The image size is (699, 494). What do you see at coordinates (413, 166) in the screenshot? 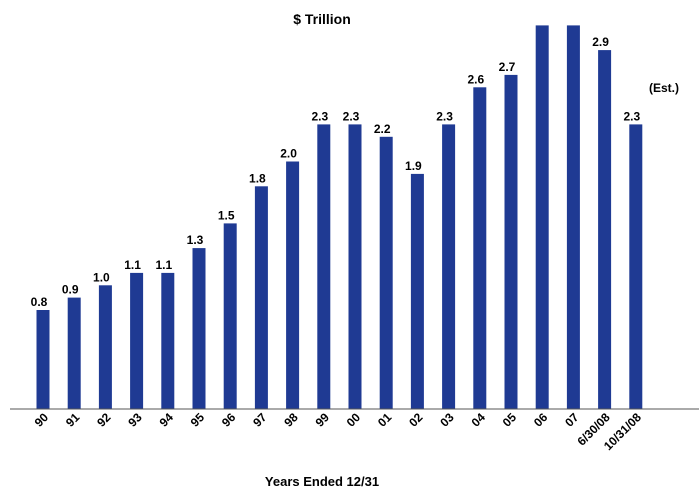
I see `value-label-12: 1.9` at bounding box center [413, 166].